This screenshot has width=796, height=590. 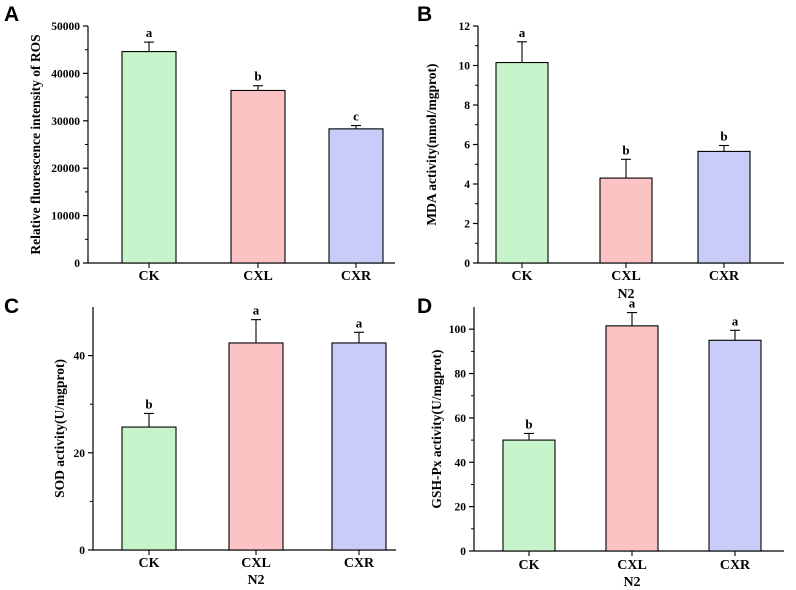 I want to click on y-tick-label: 60, so click(x=461, y=419).